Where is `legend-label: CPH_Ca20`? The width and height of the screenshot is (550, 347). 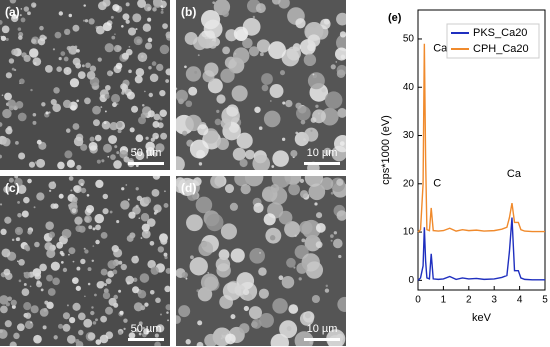
legend-label: CPH_Ca20 is located at coordinates (501, 49).